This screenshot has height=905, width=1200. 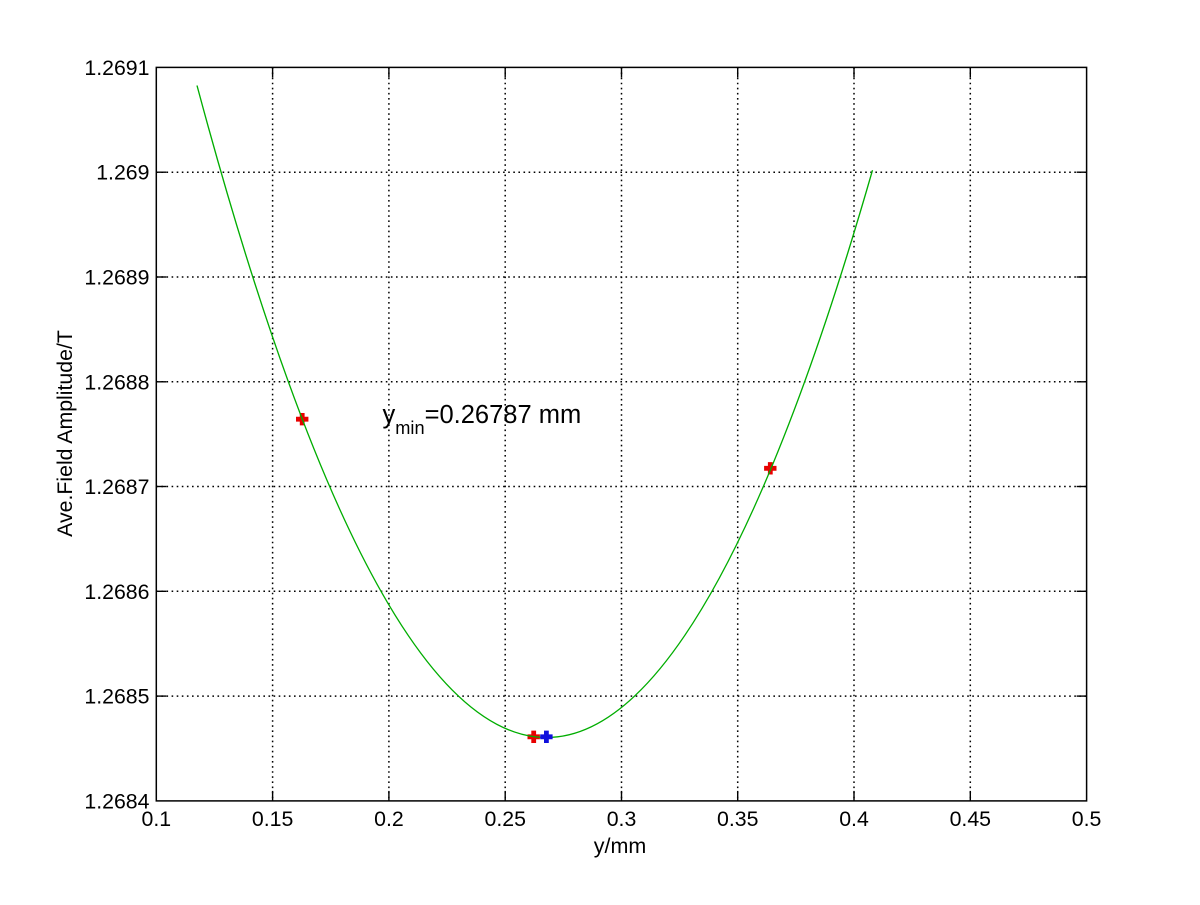 I want to click on svg-text: 1.2686, so click(x=116, y=592).